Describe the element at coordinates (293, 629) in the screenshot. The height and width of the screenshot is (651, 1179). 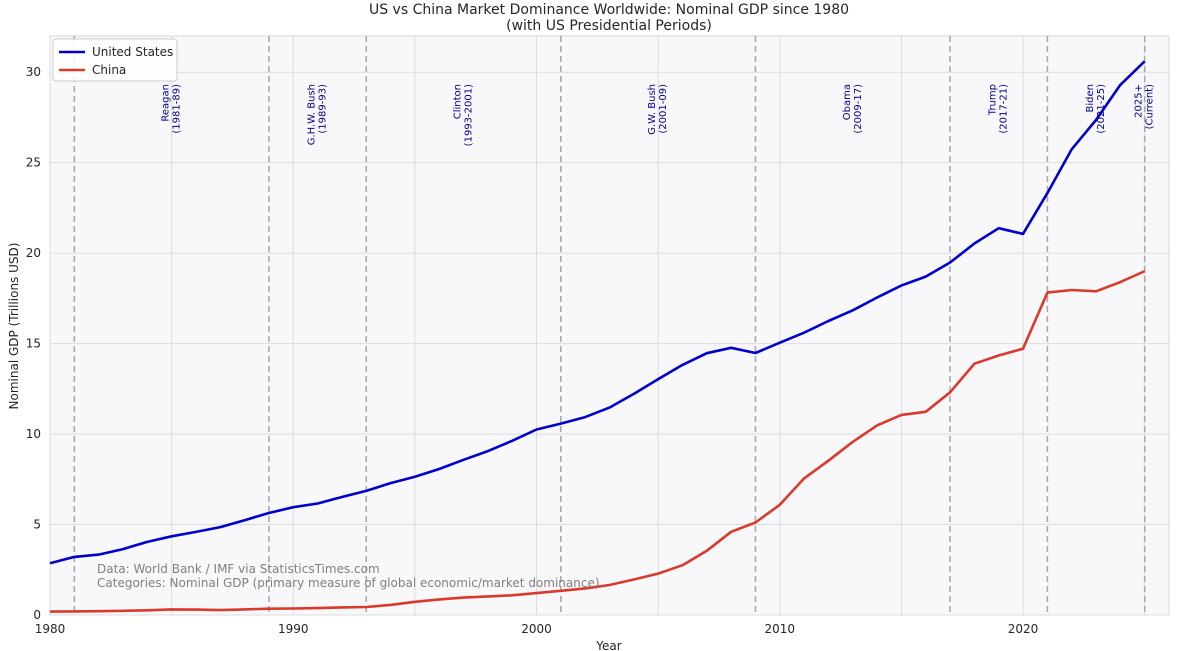
I see `x-tick-label: 1990` at that location.